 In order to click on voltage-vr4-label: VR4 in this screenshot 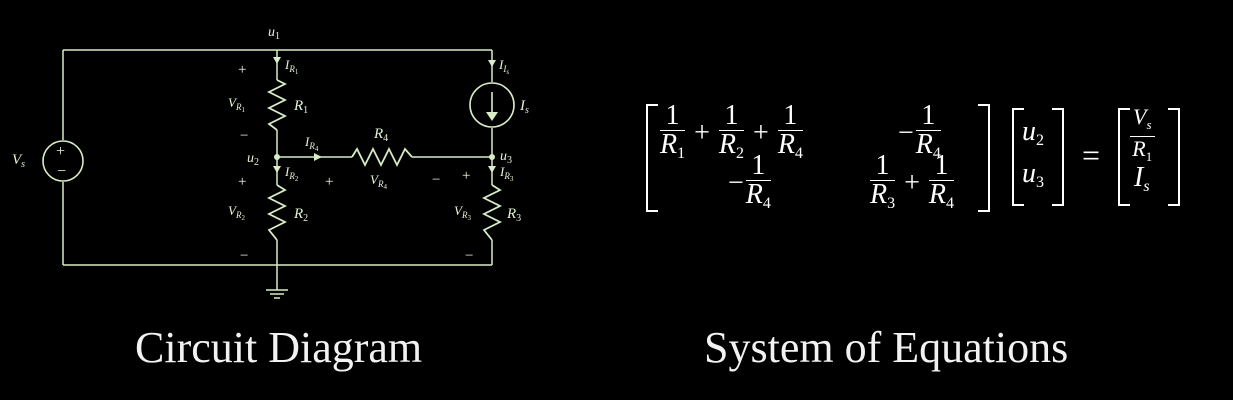, I will do `click(378, 181)`.